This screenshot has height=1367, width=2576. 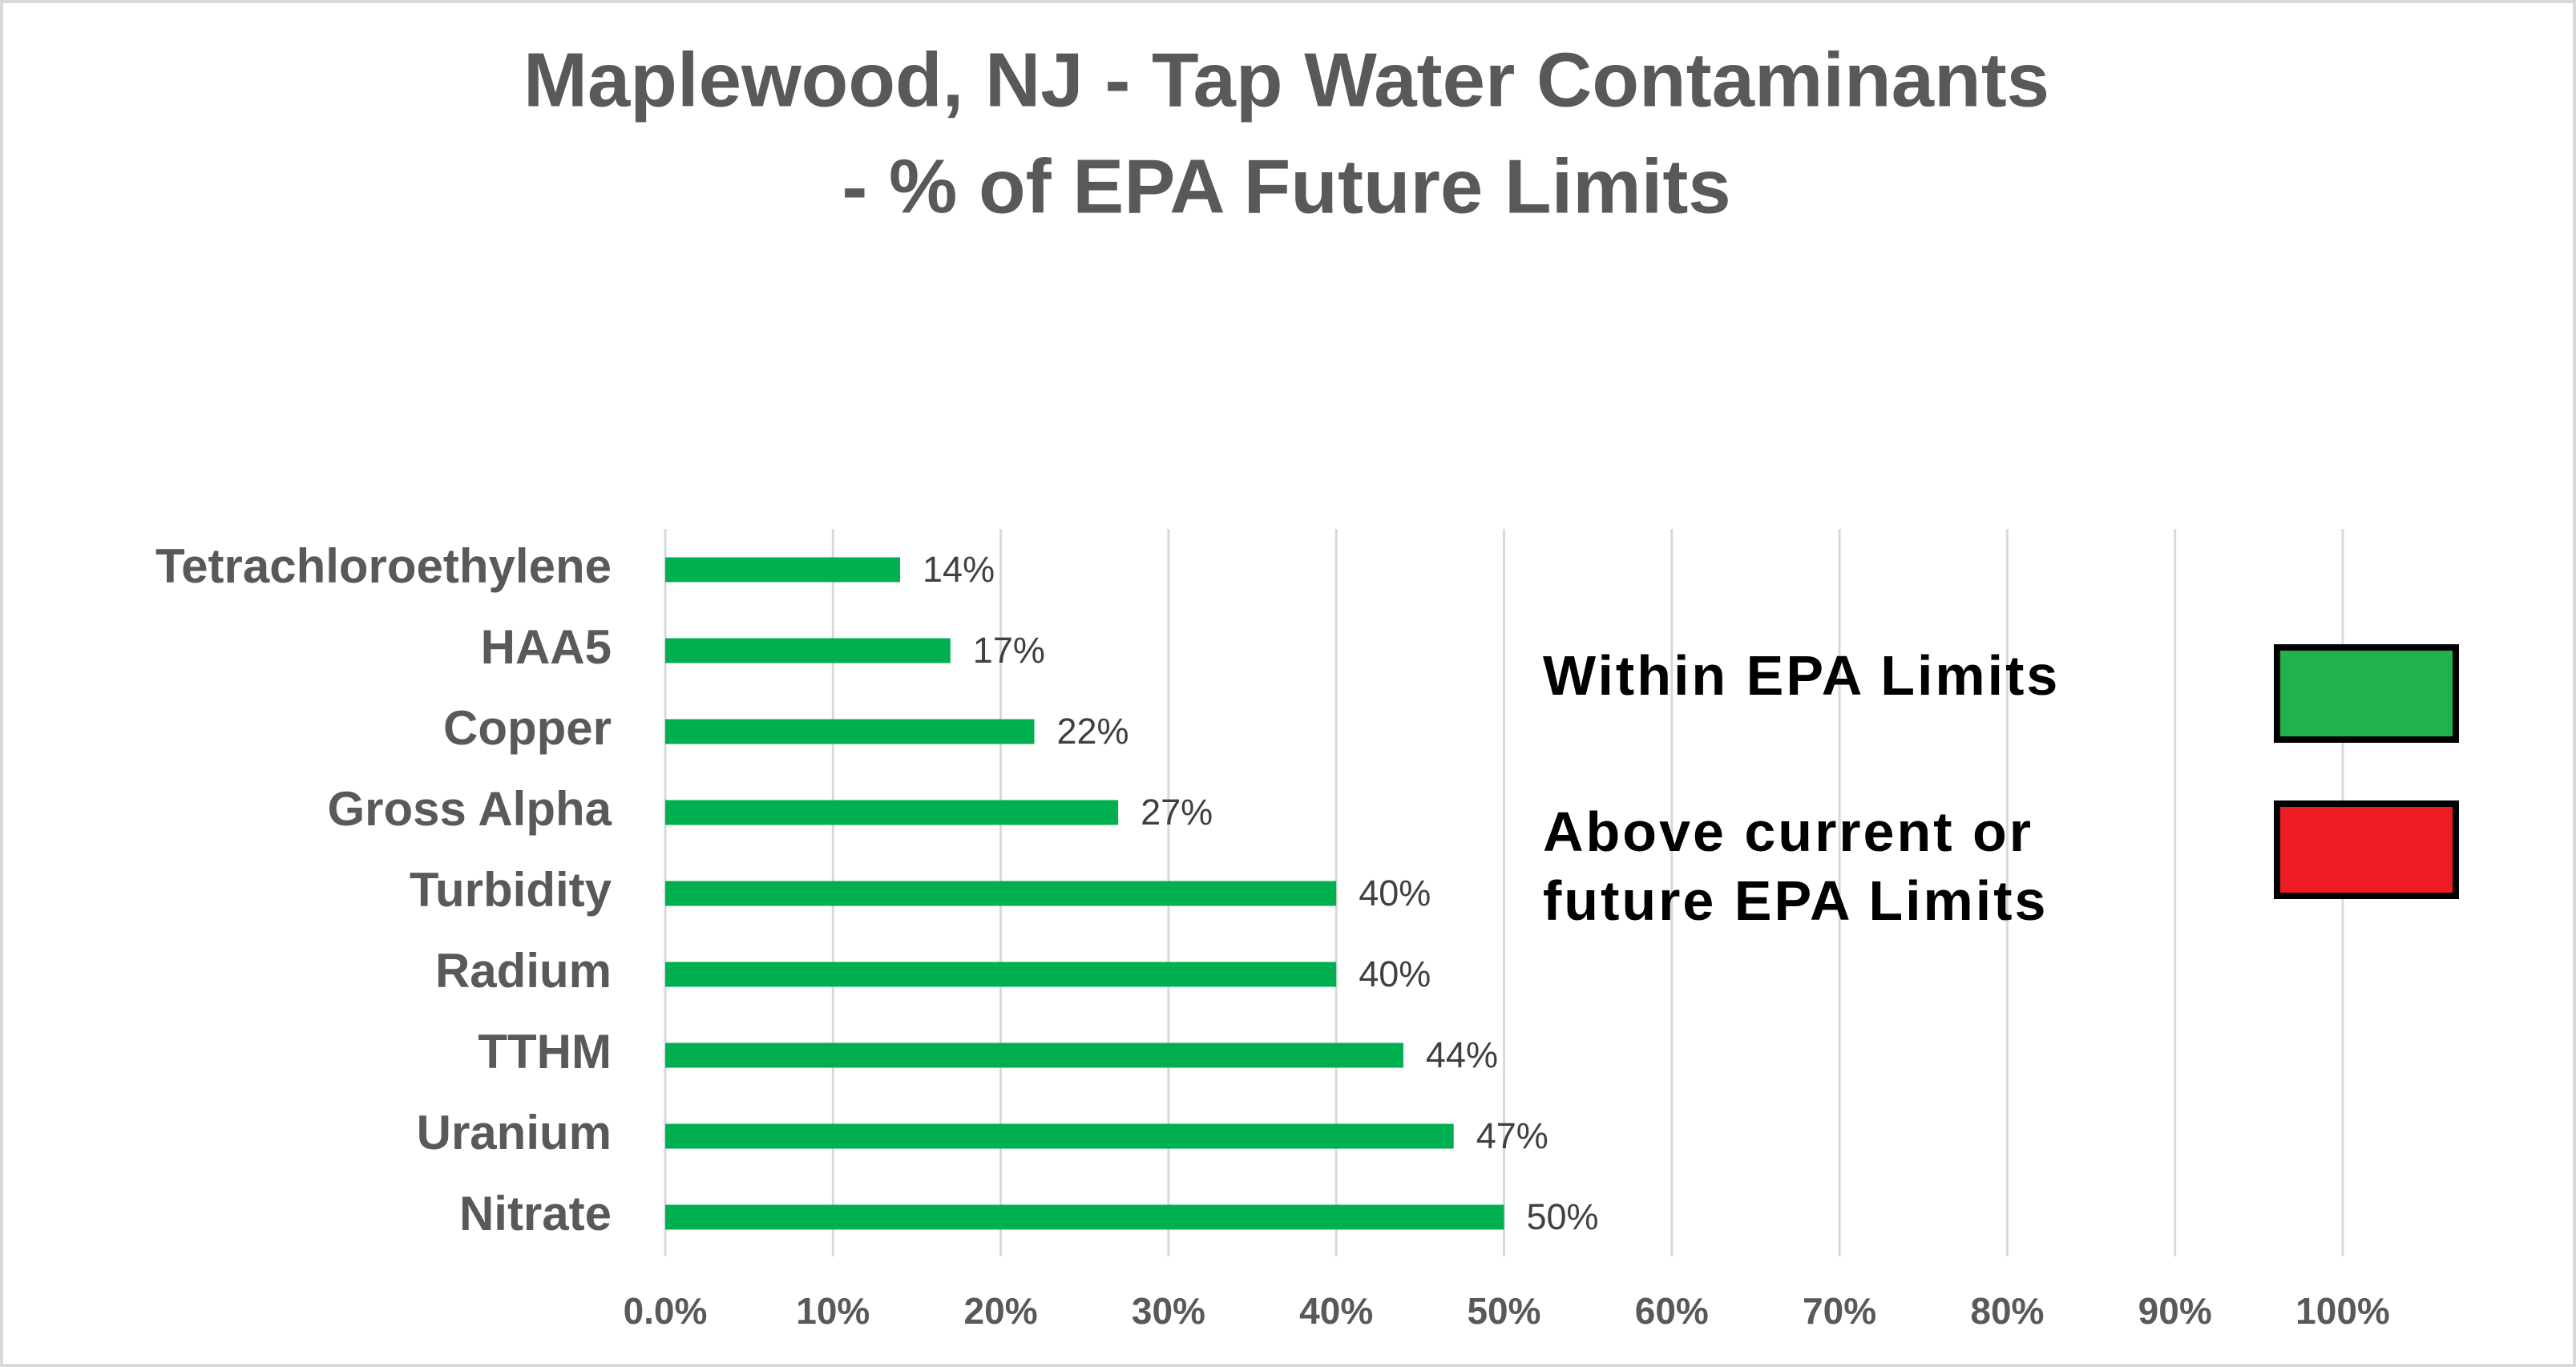 I want to click on value-label: 47%, so click(x=1512, y=1135).